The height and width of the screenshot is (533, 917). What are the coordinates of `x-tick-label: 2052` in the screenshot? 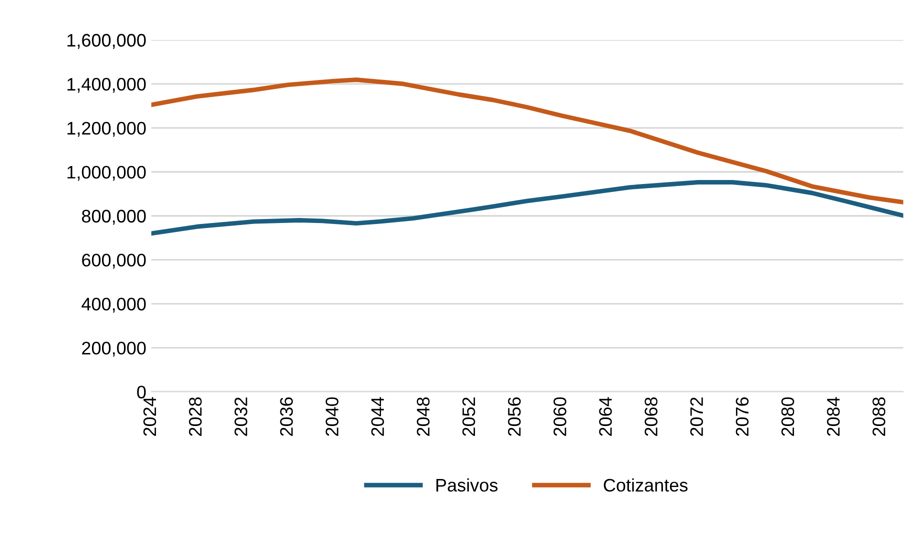 It's located at (469, 417).